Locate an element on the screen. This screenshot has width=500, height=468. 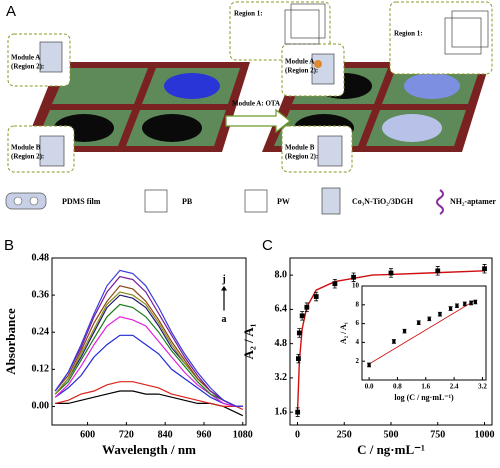
x-tick-label: 3.2 is located at coordinates (482, 387).